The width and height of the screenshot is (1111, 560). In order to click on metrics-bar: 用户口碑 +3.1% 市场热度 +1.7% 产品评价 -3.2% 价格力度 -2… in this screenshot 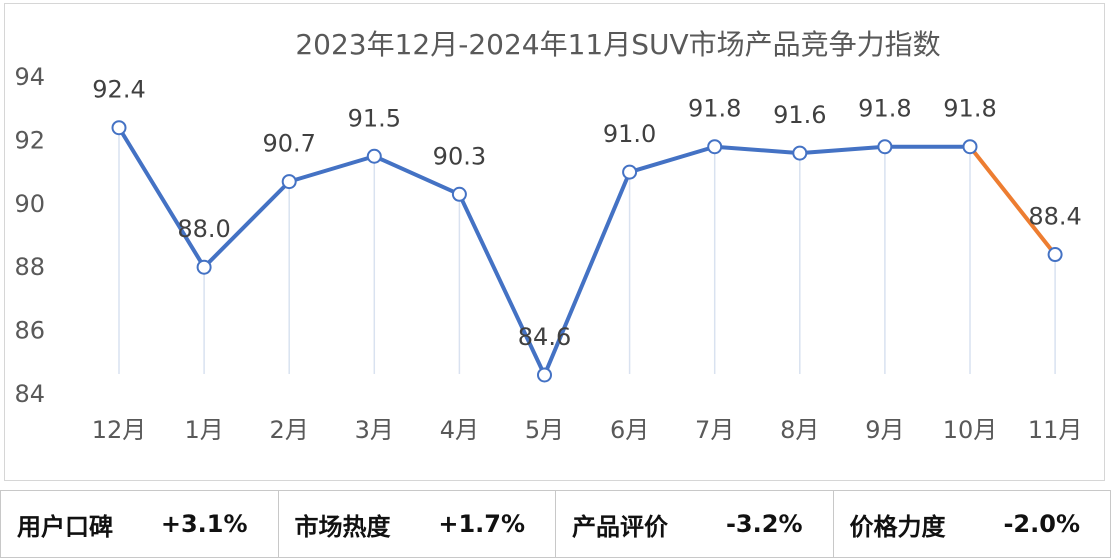, I will do `click(555, 524)`.